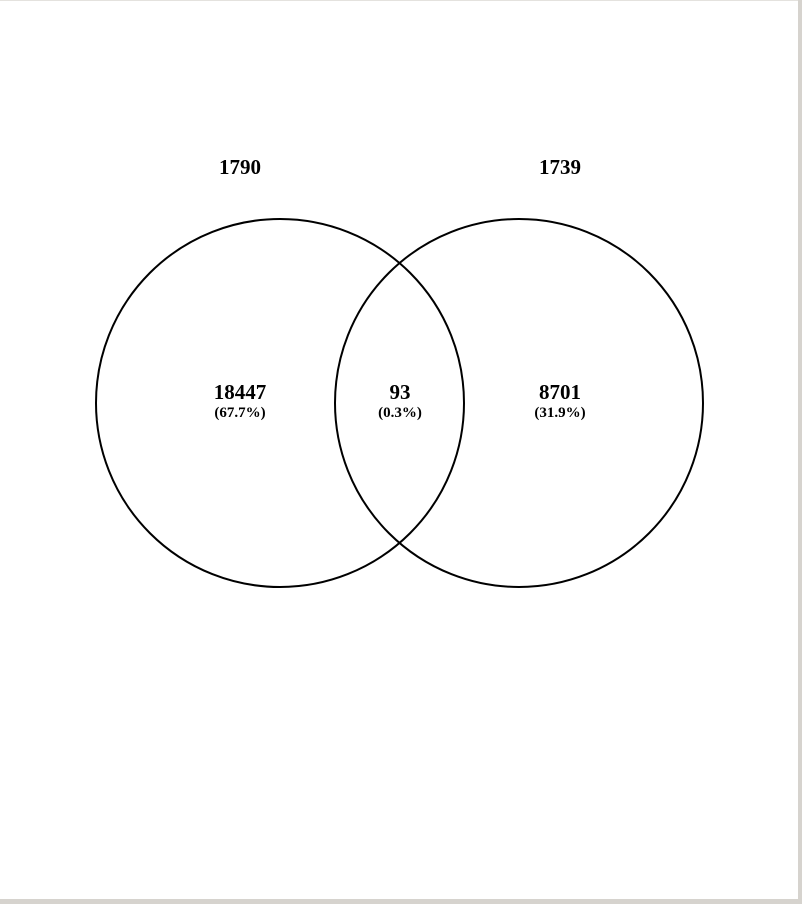 This screenshot has width=802, height=904. What do you see at coordinates (240, 392) in the screenshot?
I see `only-a-count: 18447` at bounding box center [240, 392].